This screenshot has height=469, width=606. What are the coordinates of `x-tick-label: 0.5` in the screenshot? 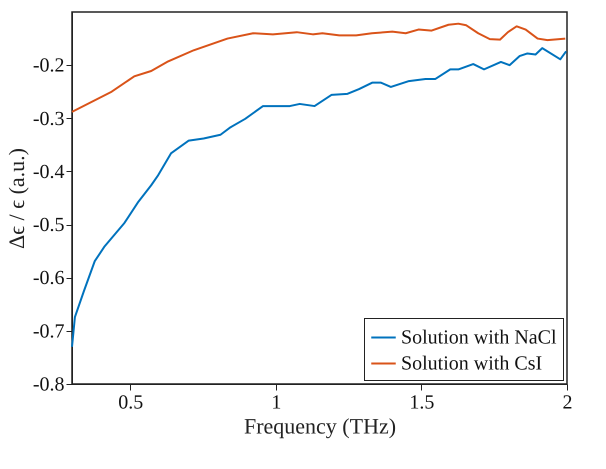 It's located at (131, 403).